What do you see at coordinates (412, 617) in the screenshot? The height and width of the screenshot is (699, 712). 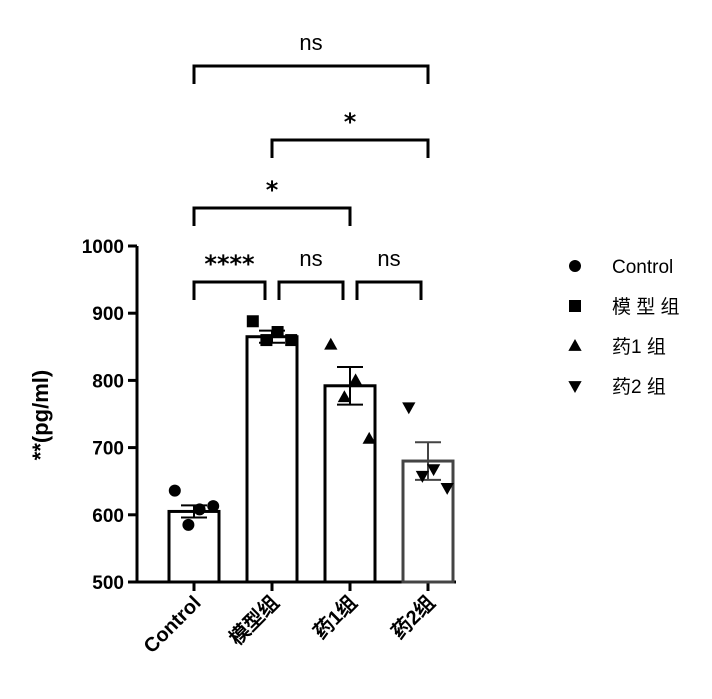 I see `x-tick-label: 药2组` at bounding box center [412, 617].